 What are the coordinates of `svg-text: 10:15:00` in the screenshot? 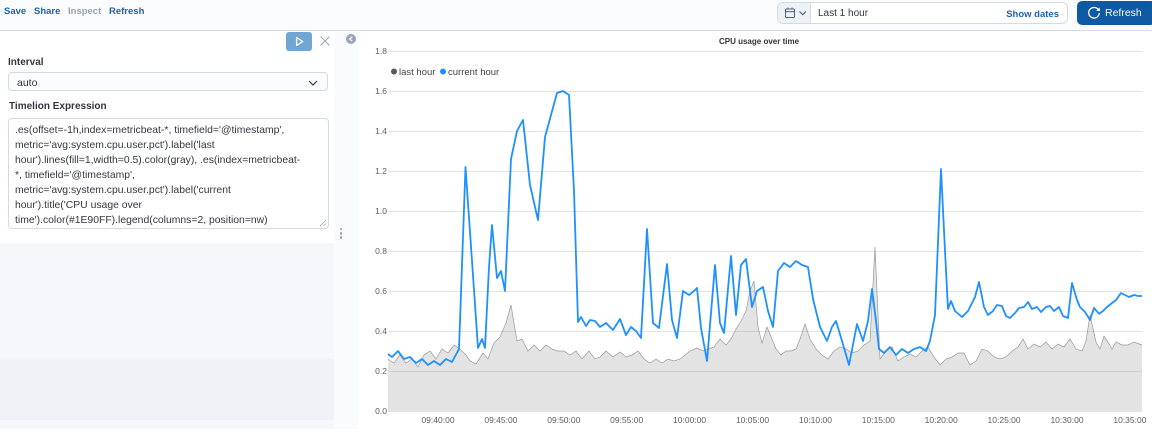 It's located at (878, 420).